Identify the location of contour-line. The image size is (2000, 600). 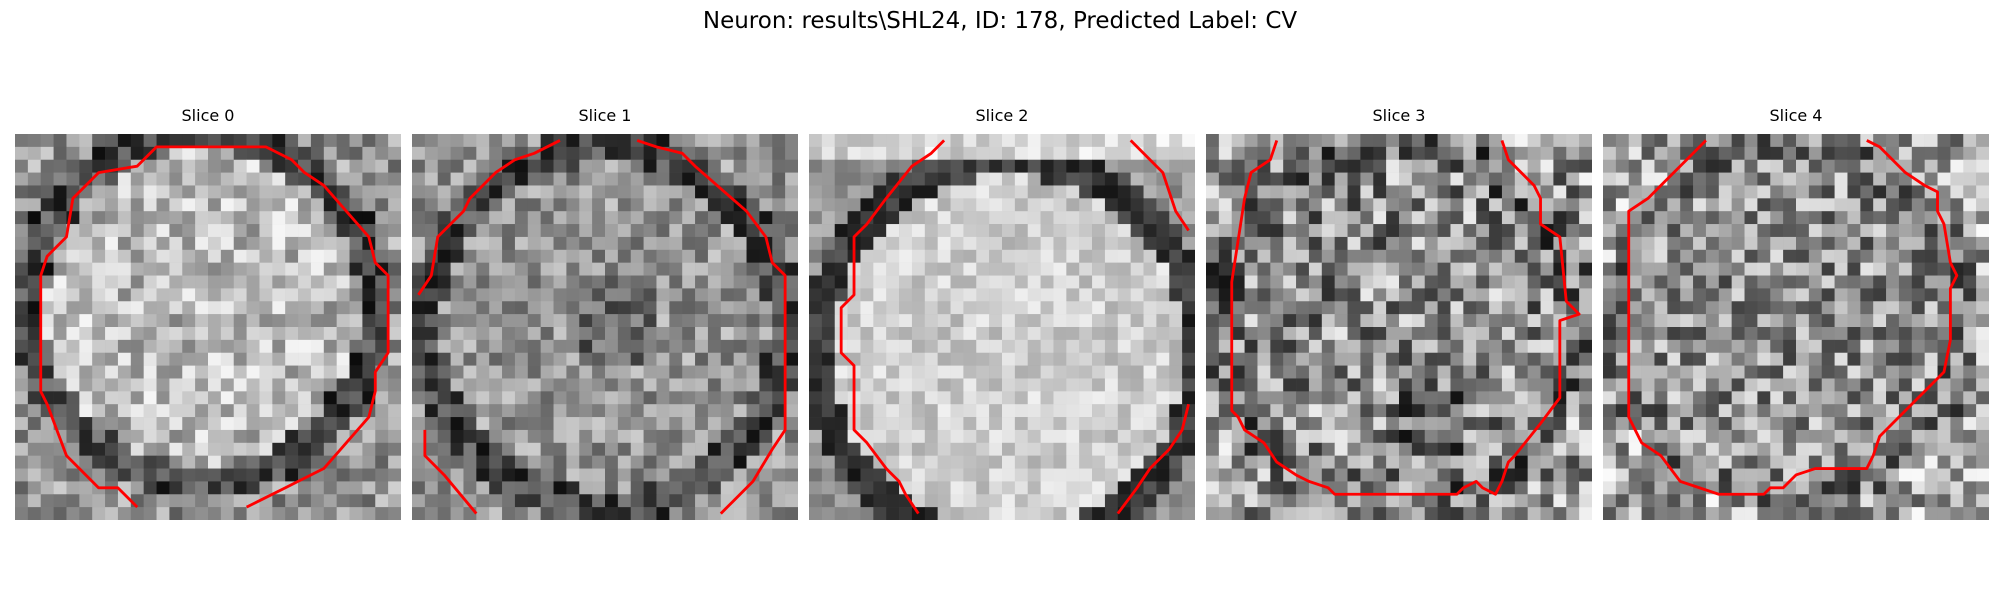
(1159, 185).